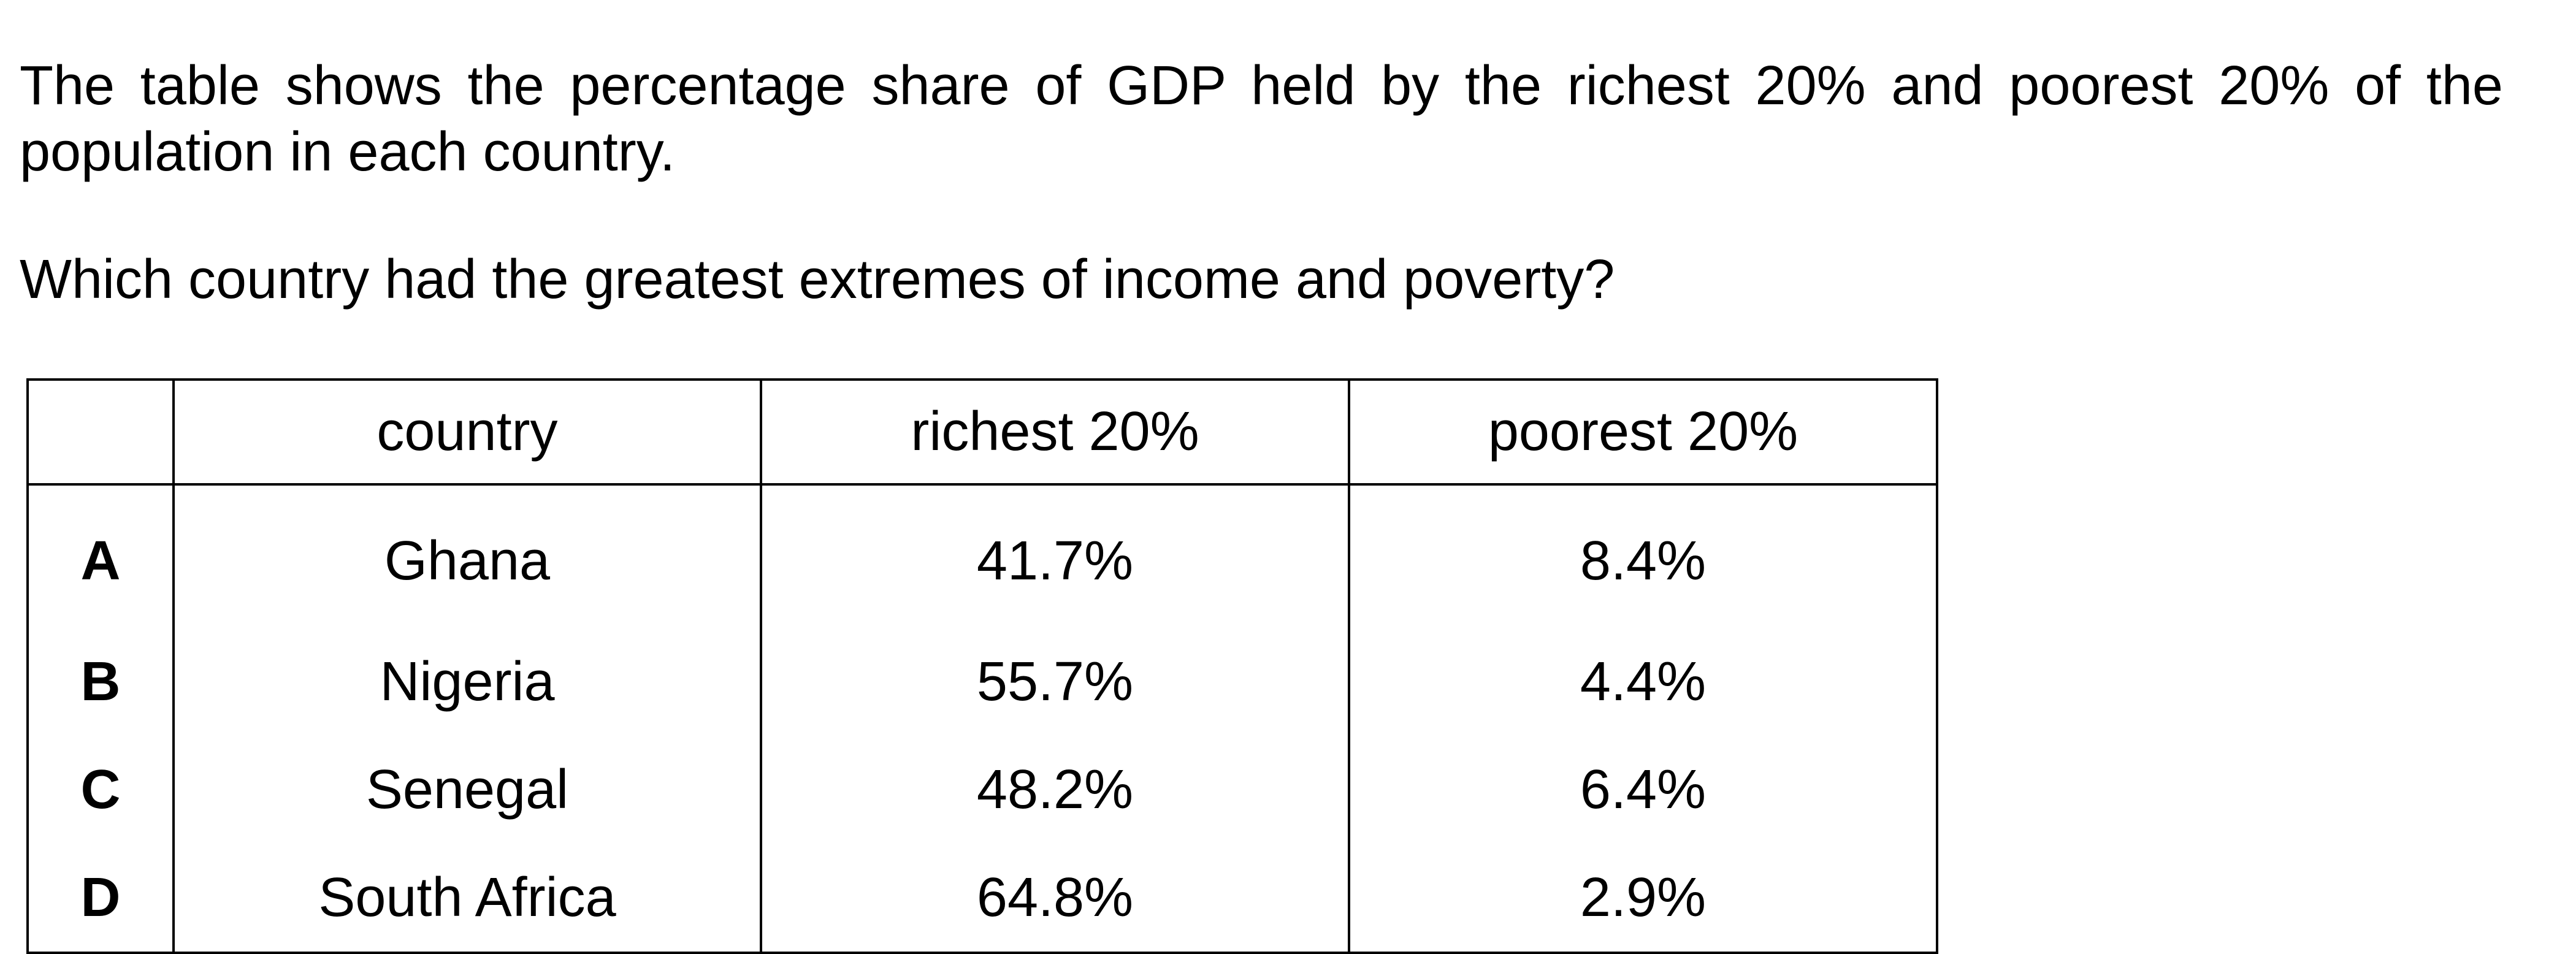 The height and width of the screenshot is (954, 2576). What do you see at coordinates (1643, 556) in the screenshot?
I see `poorest-cell: 8.4%` at bounding box center [1643, 556].